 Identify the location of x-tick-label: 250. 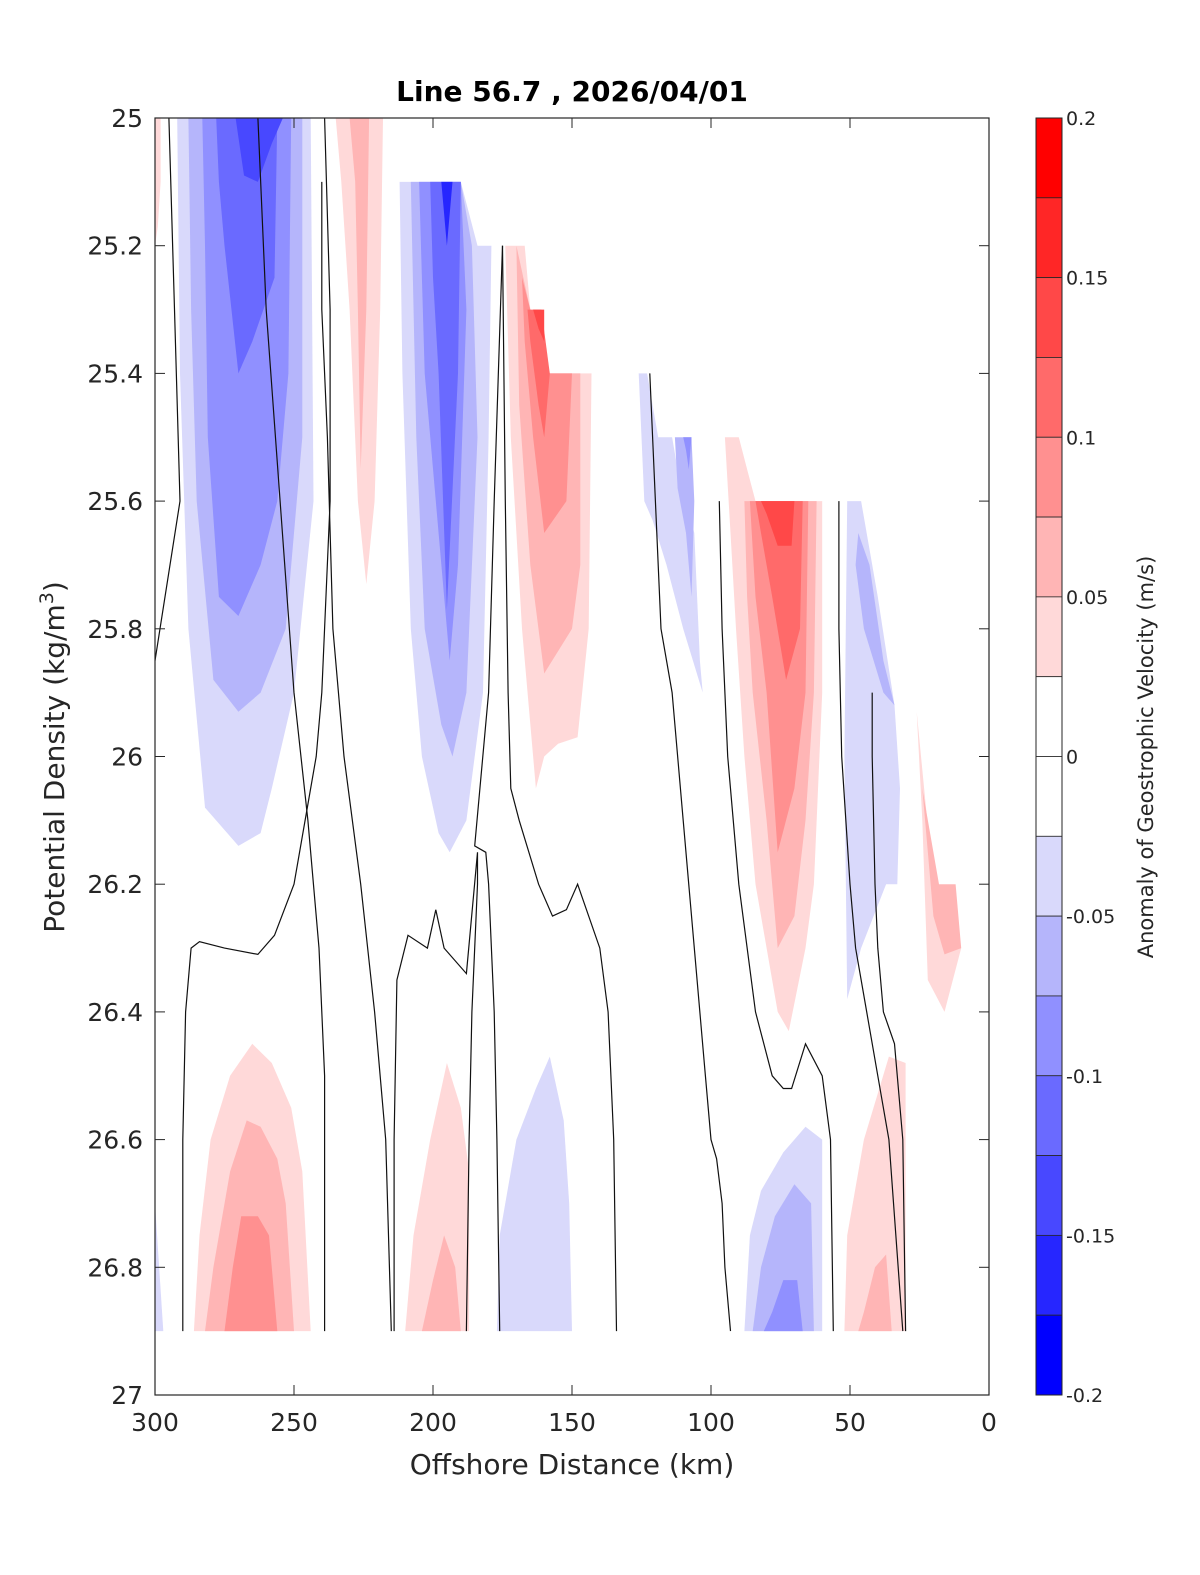
(294, 1422).